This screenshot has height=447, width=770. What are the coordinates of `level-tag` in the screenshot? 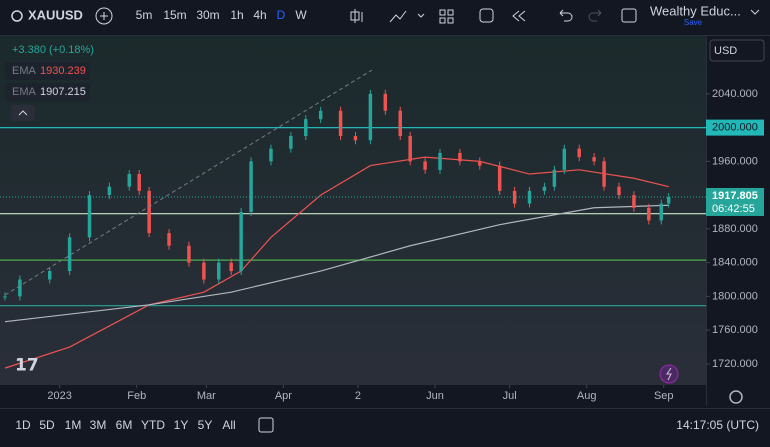 It's located at (735, 127).